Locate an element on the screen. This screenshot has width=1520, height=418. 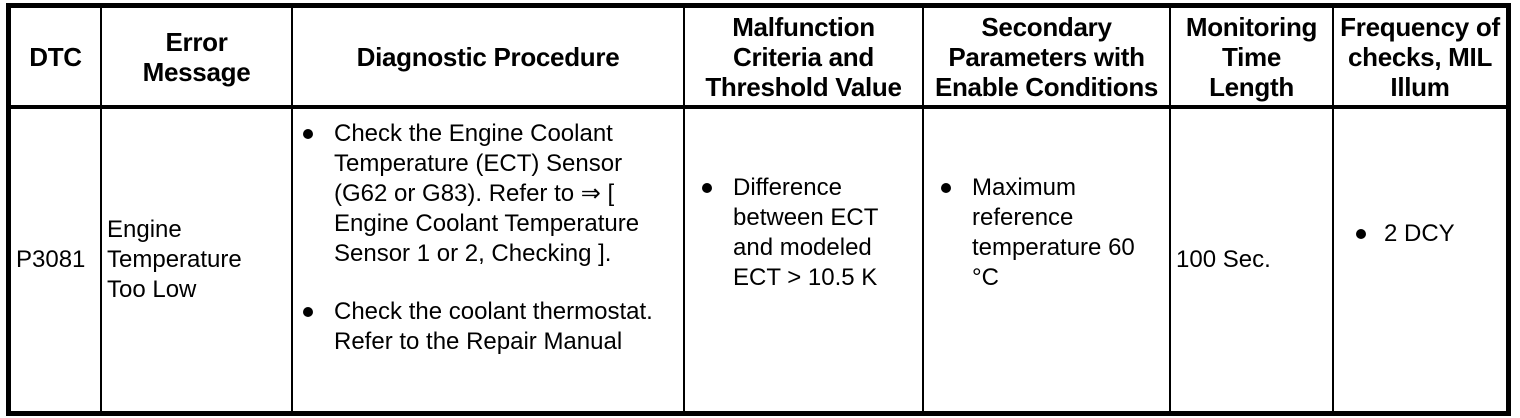
header-line: Diagnostic Procedure is located at coordinates (488, 56).